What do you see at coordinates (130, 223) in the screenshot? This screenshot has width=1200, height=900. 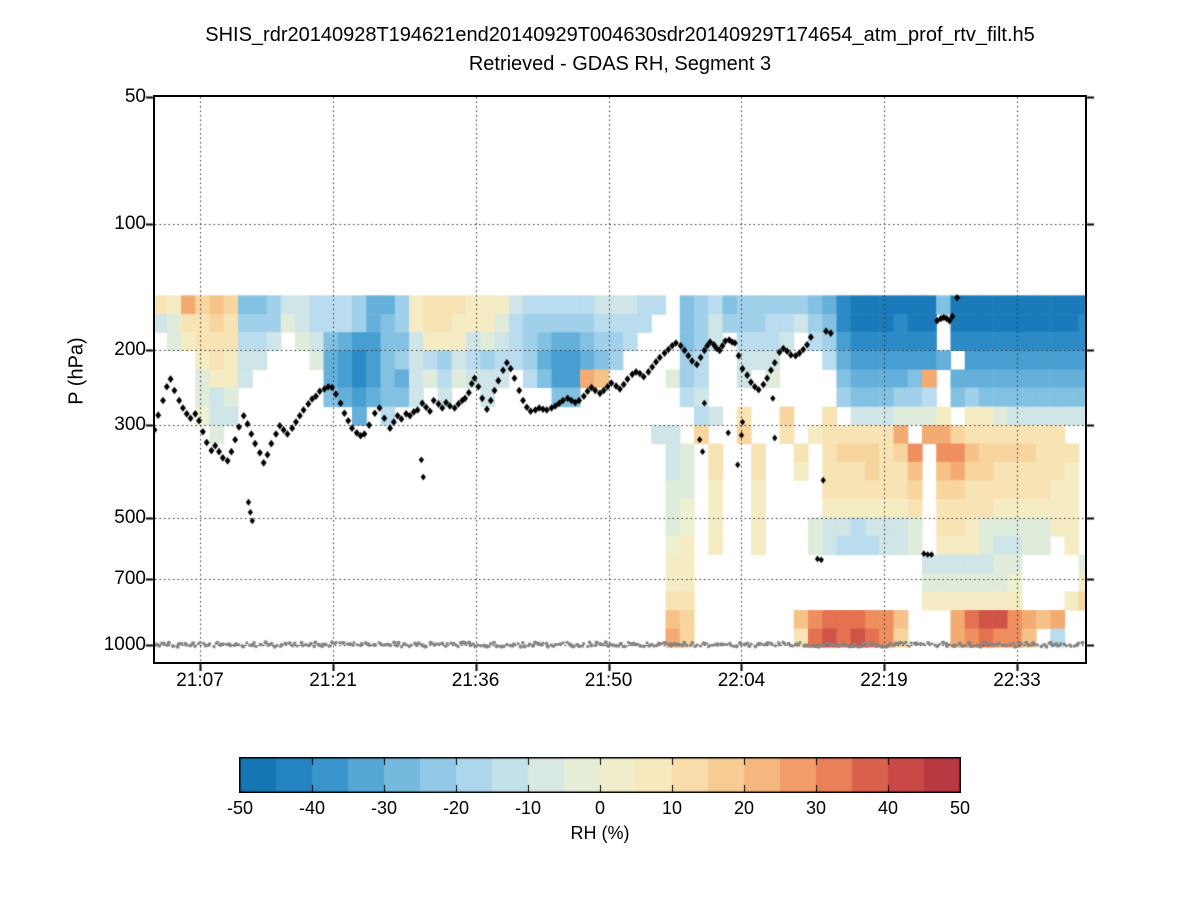 I see `y-tick-label: 100` at bounding box center [130, 223].